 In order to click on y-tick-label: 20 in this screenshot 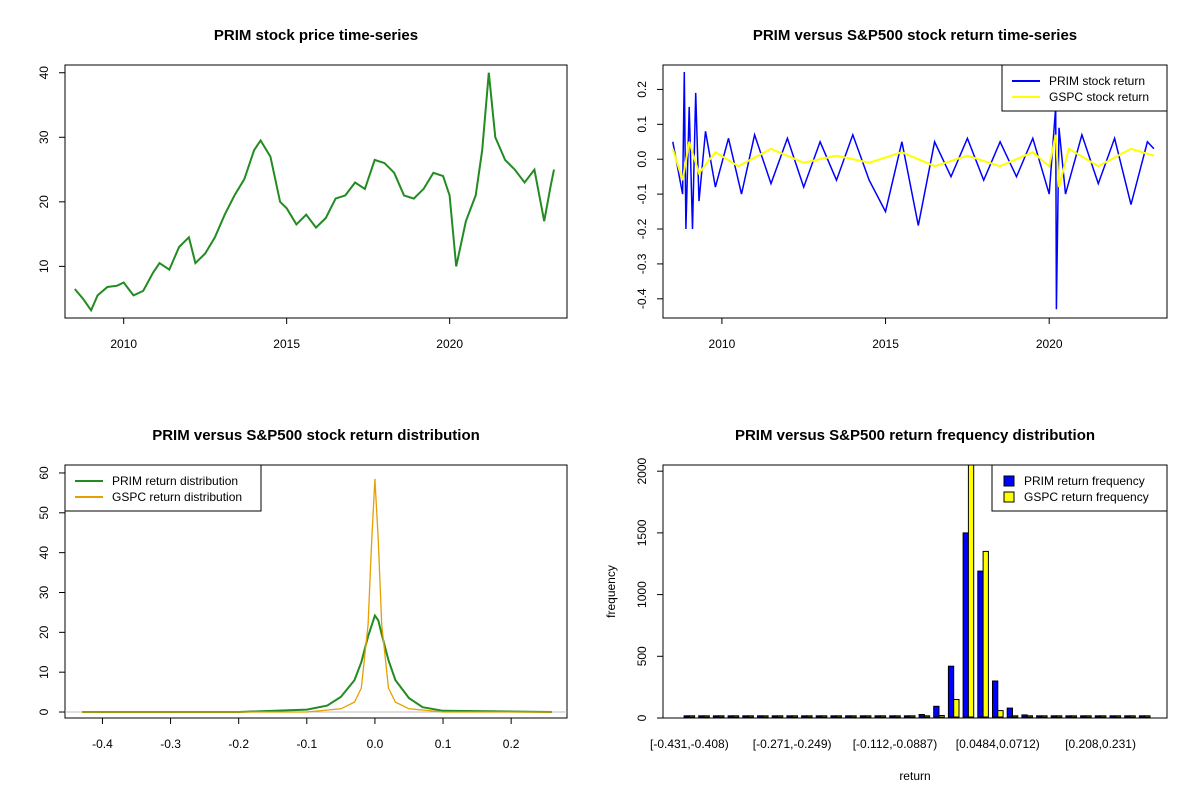, I will do `click(44, 202)`.